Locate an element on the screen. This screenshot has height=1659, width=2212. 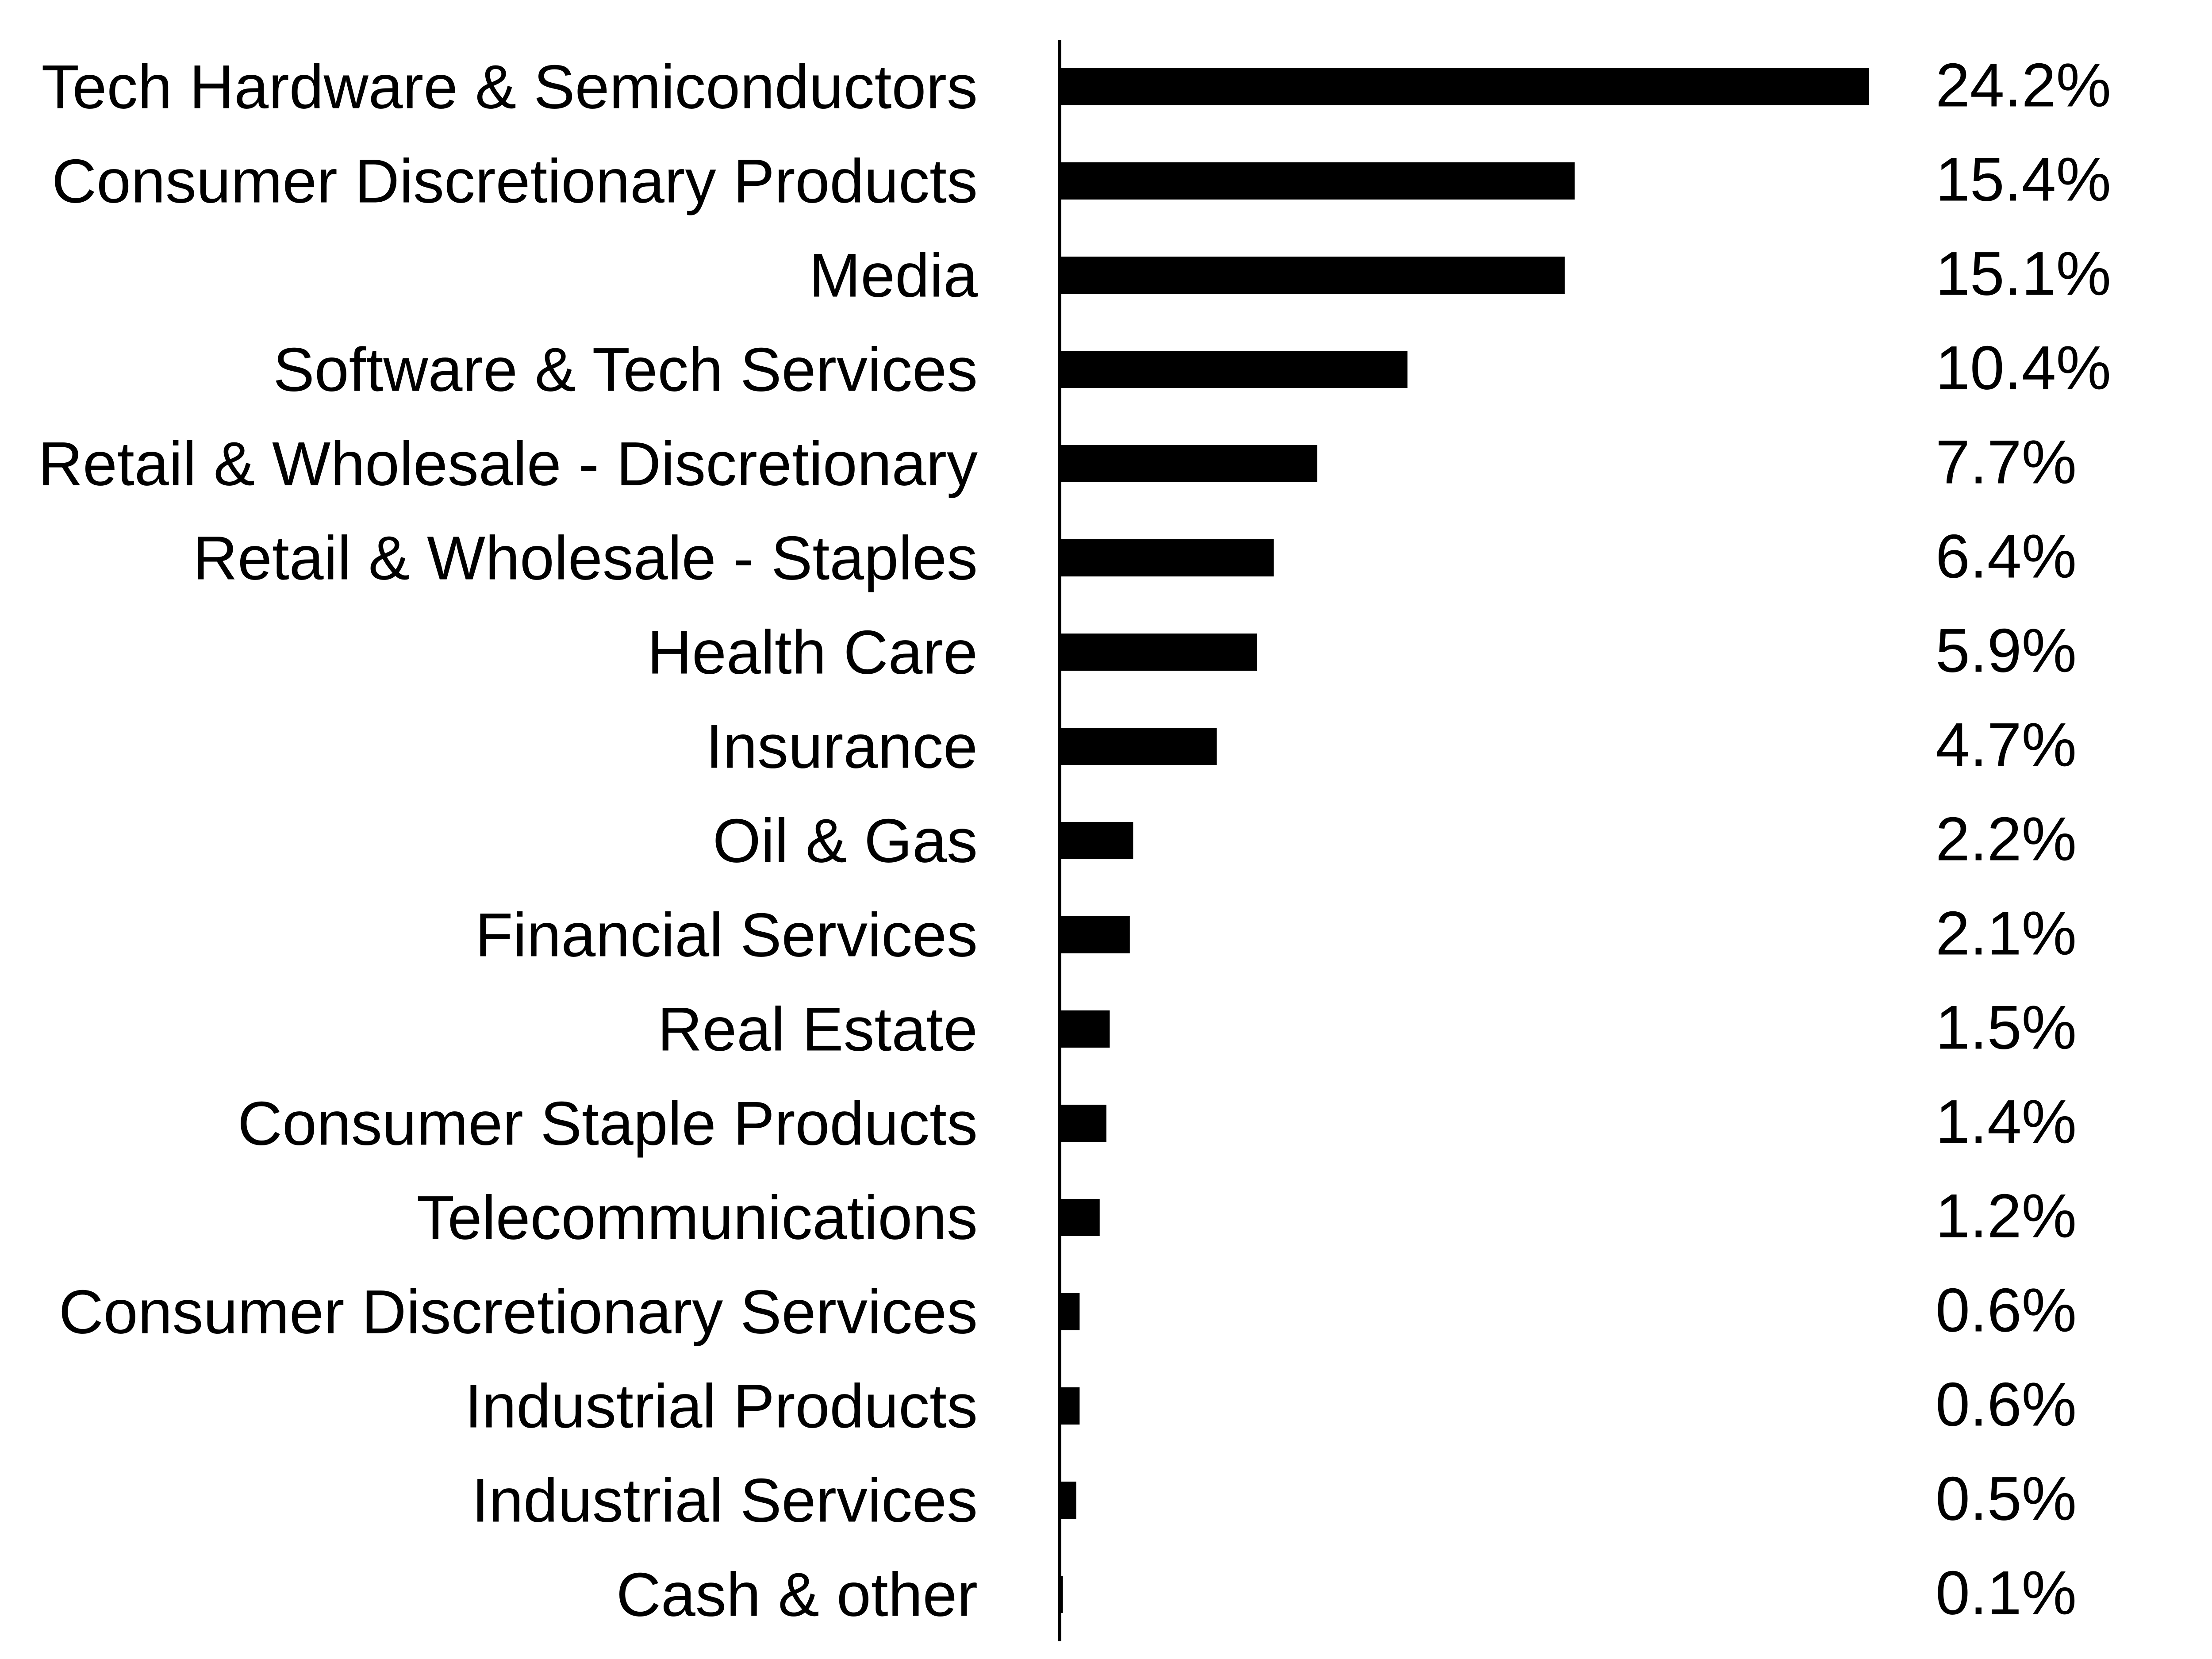
value-label: 0.1% is located at coordinates (2006, 1593).